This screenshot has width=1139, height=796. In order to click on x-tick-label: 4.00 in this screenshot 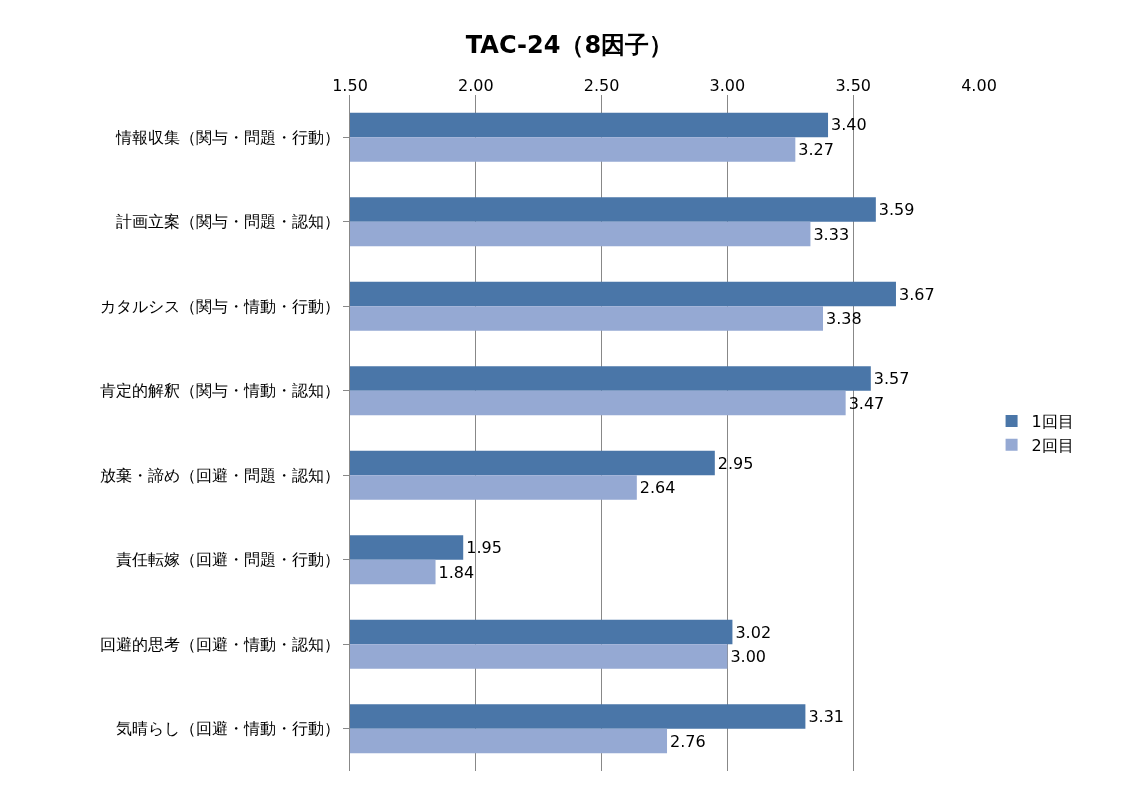, I will do `click(979, 85)`.